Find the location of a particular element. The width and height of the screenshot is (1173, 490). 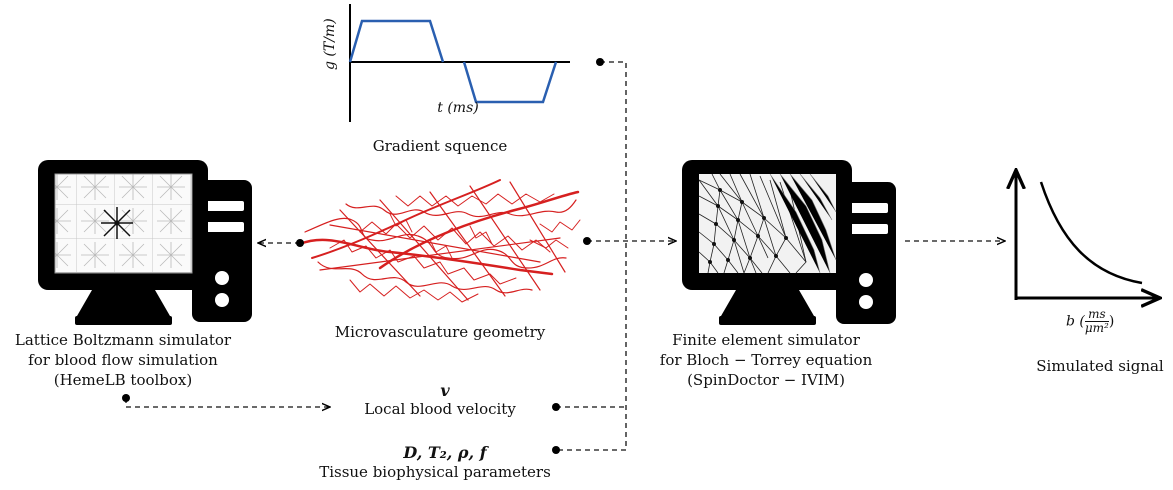

fem-mesh-fine is located at coordinates (803, 223).